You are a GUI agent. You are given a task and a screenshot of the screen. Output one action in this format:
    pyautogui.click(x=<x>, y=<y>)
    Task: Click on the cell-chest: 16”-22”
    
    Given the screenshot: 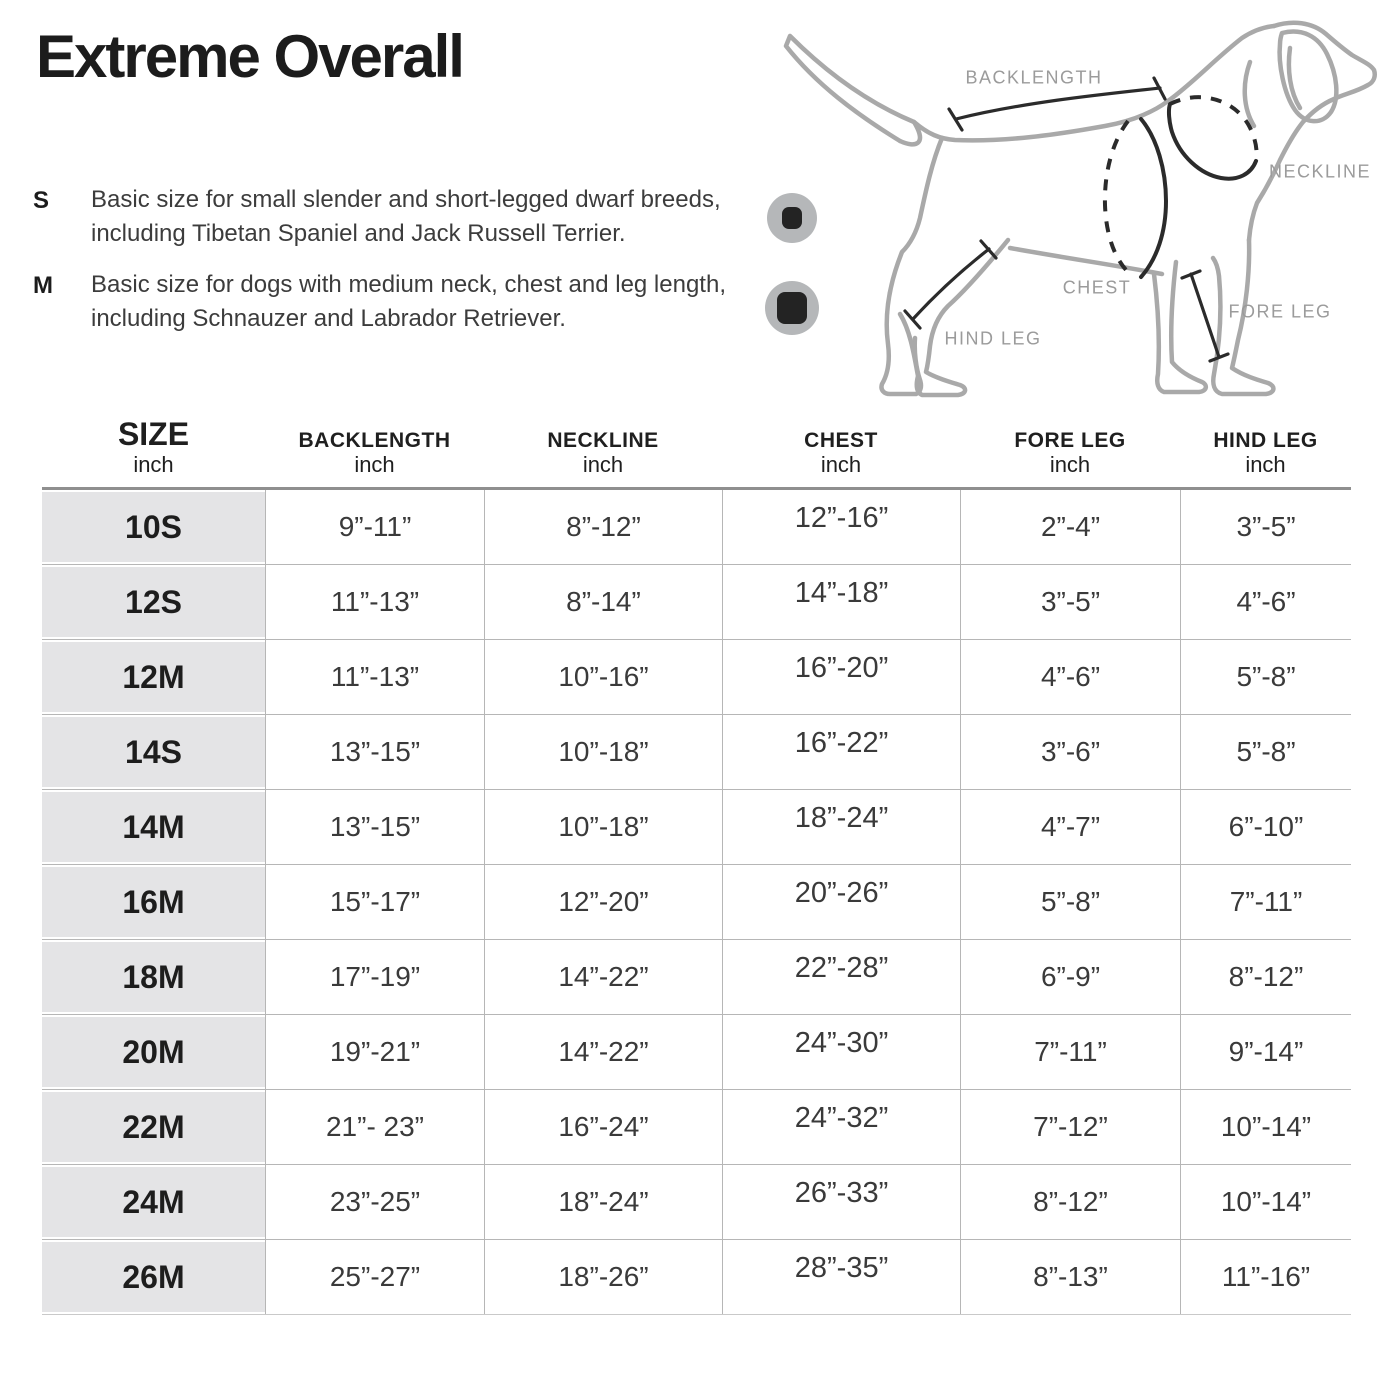 What is the action you would take?
    pyautogui.click(x=841, y=752)
    